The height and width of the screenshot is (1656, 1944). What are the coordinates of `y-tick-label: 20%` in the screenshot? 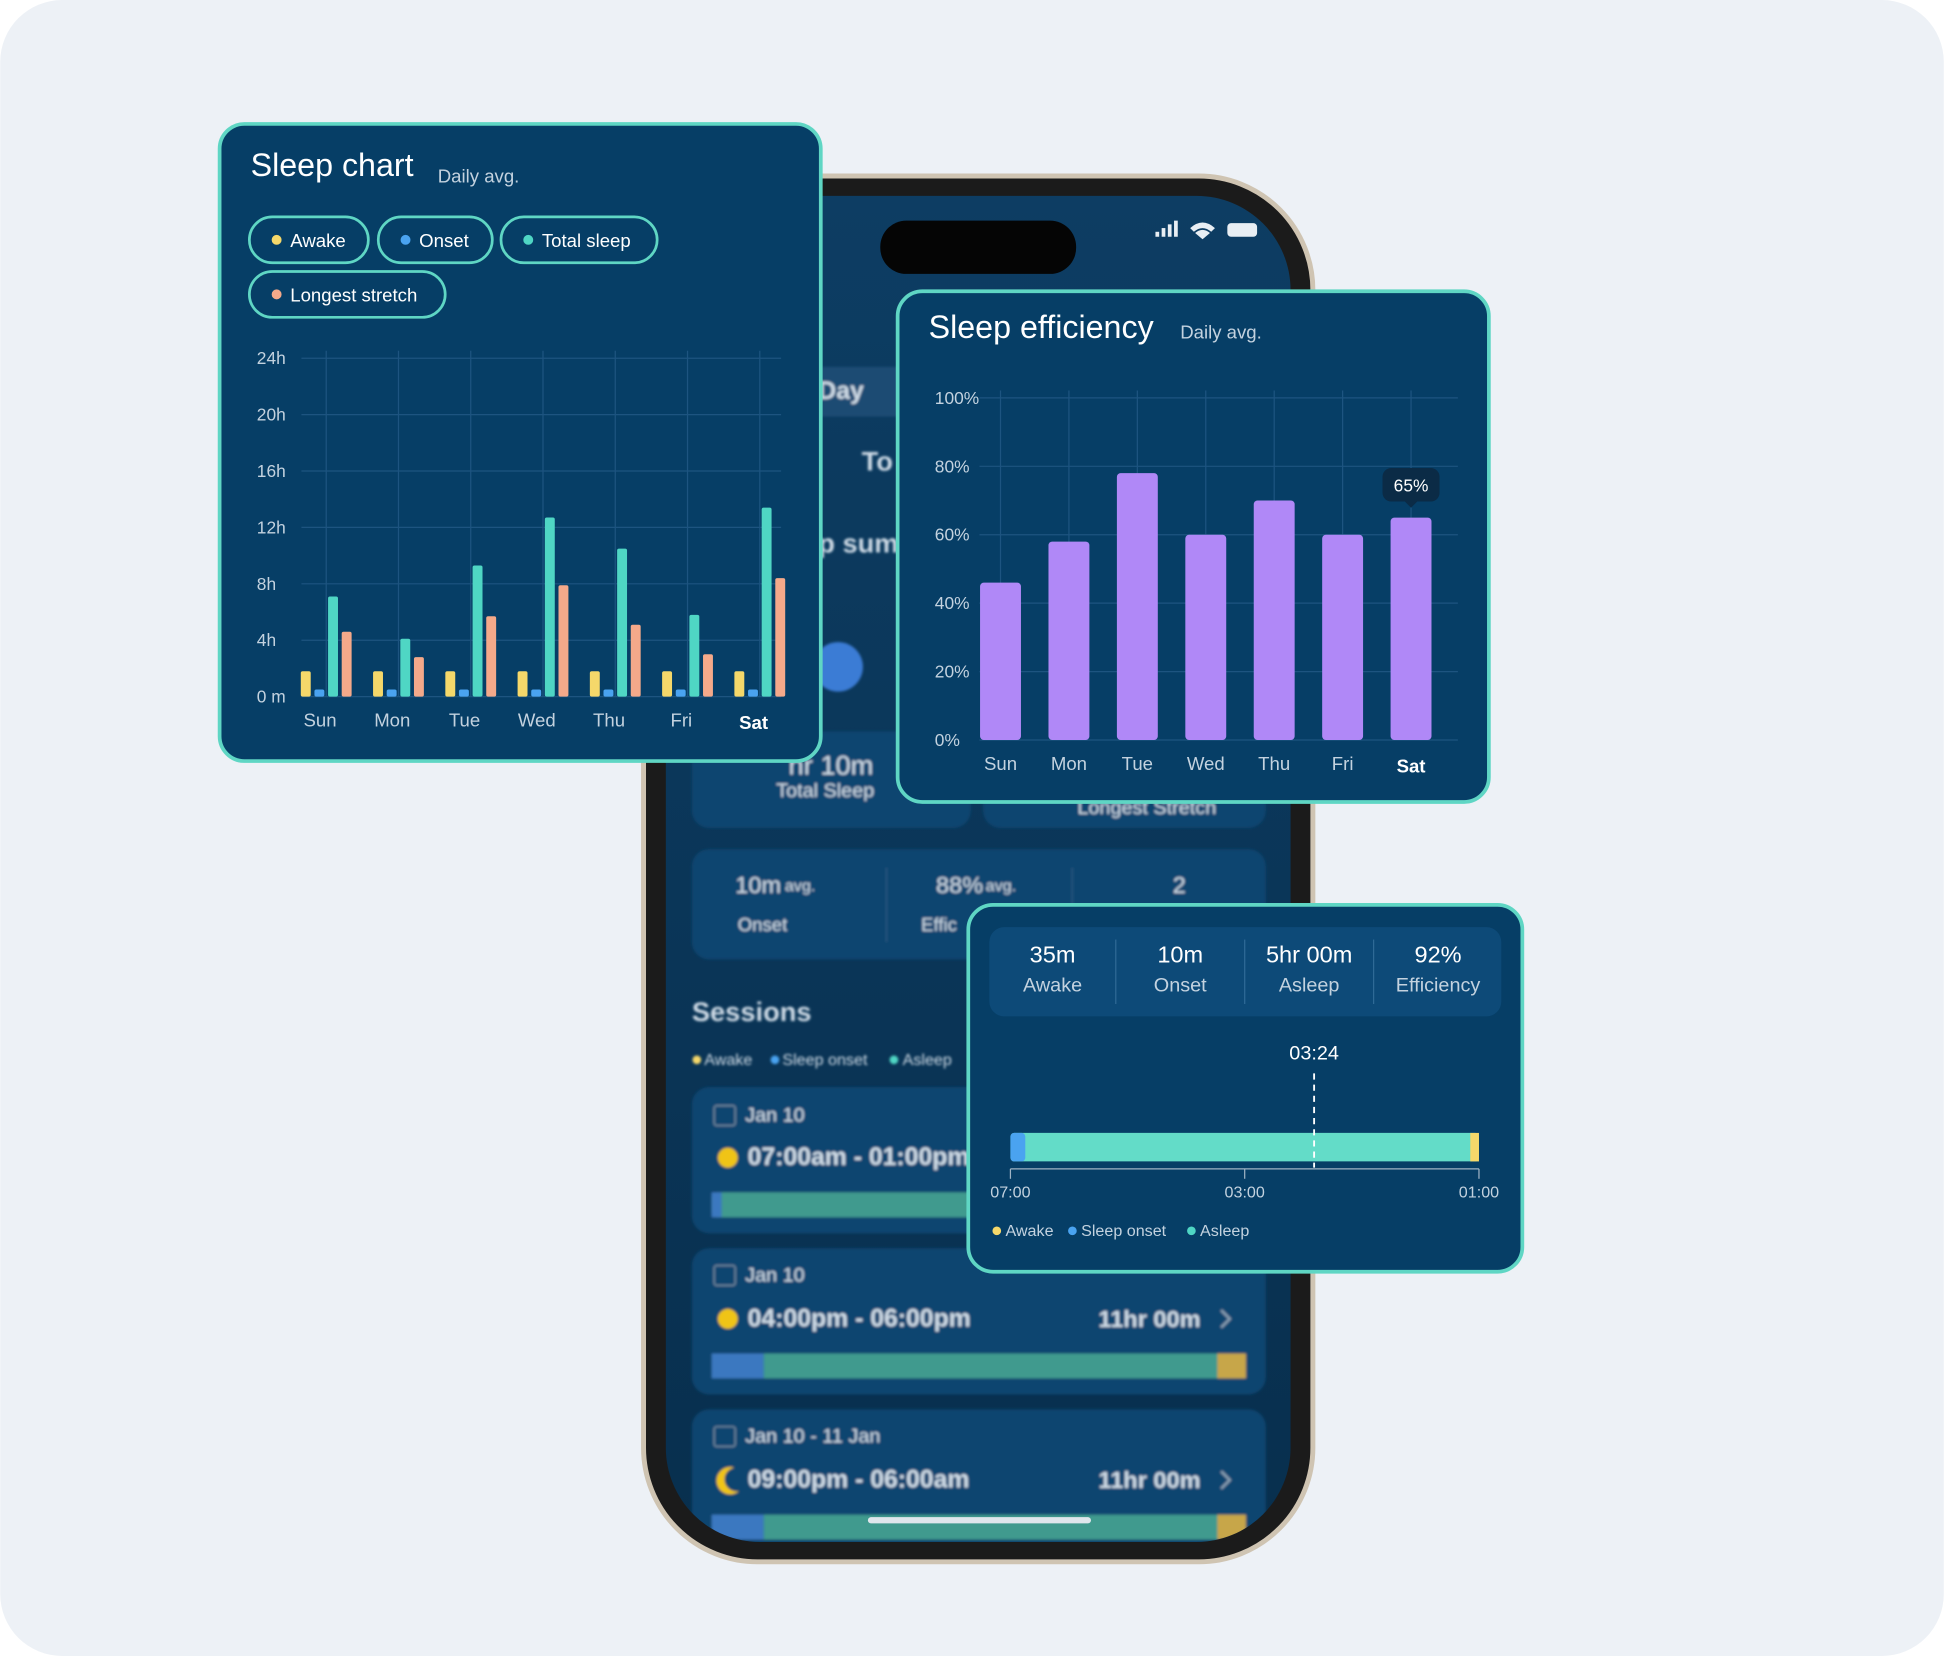 It's located at (952, 672).